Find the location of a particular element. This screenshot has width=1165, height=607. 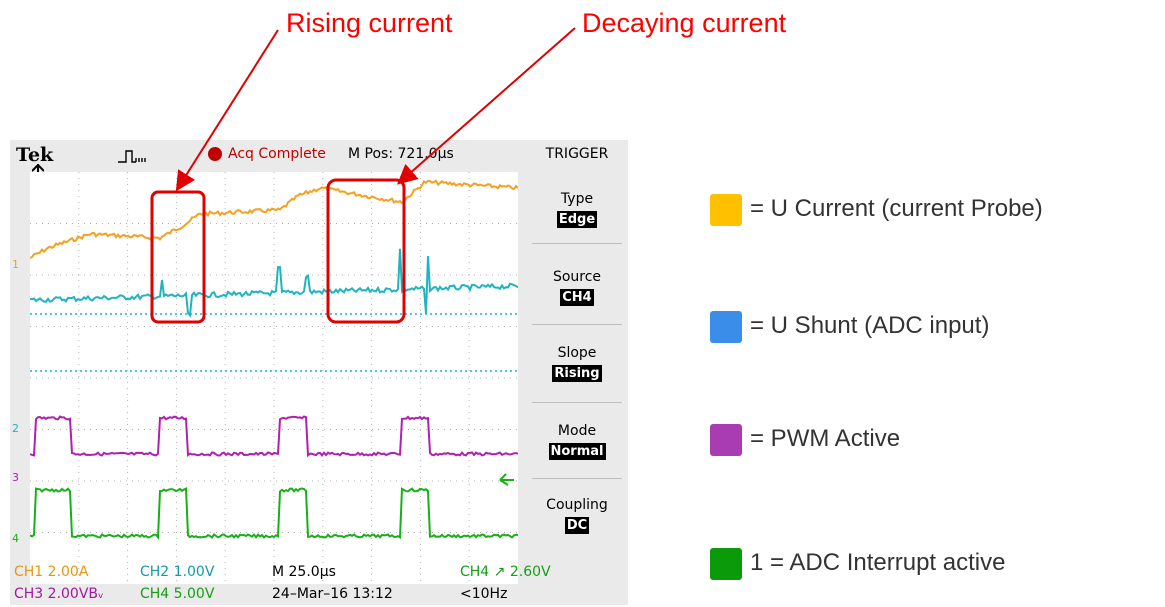

trigger-level: CH4 ↗ 2.60V is located at coordinates (505, 572).